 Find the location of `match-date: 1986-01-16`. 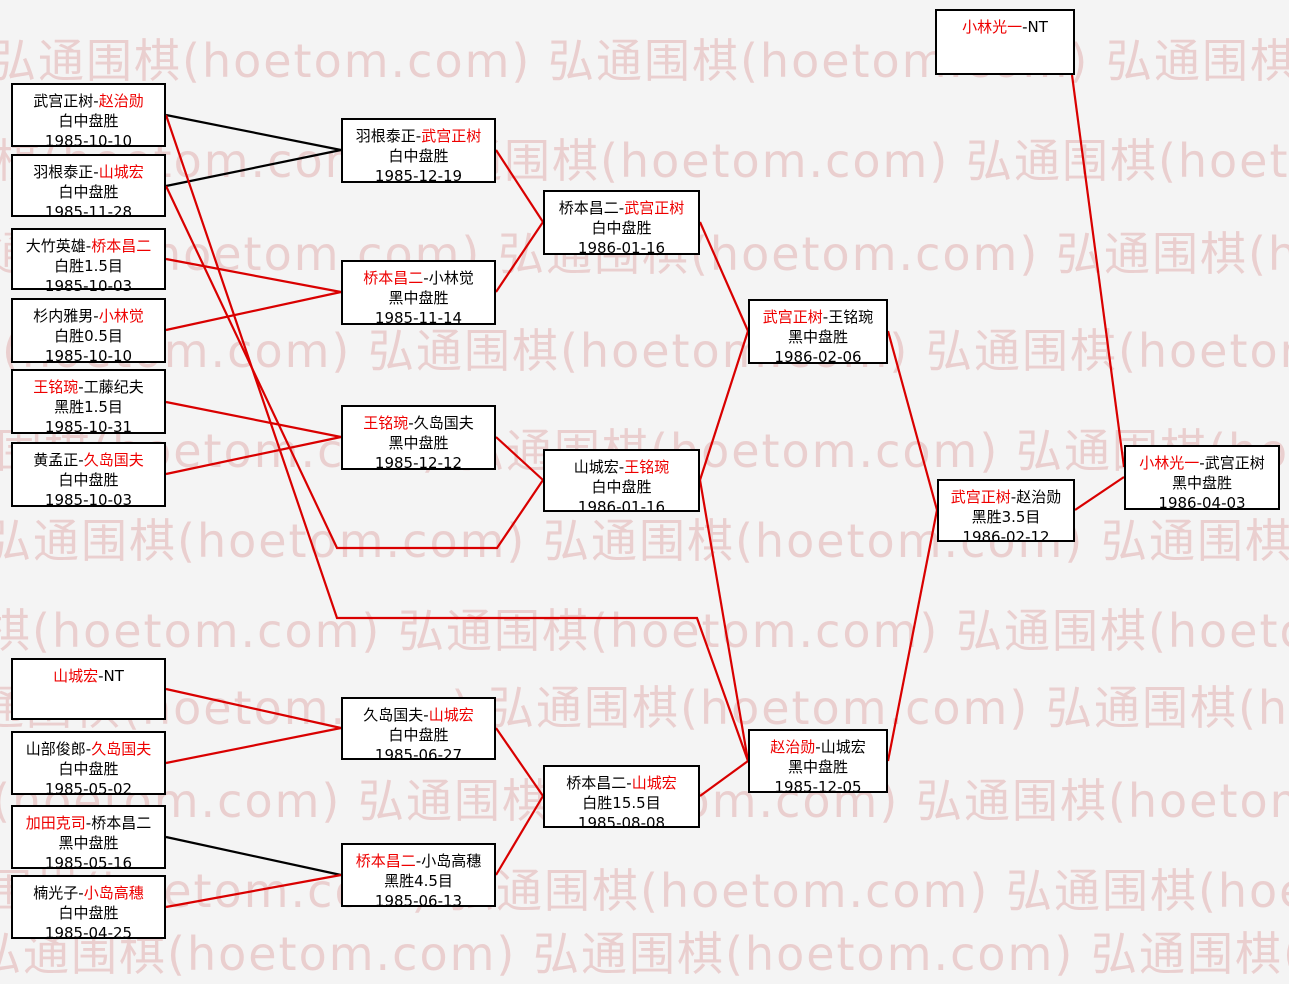

match-date: 1986-01-16 is located at coordinates (621, 248).